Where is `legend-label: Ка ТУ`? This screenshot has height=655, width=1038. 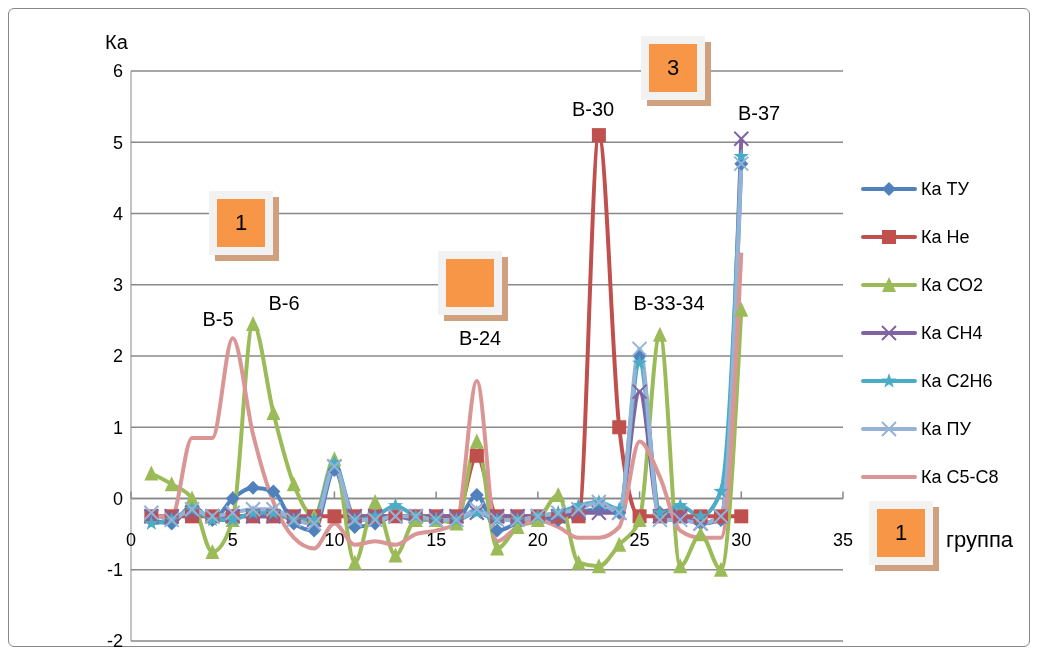
legend-label: Ка ТУ is located at coordinates (945, 189).